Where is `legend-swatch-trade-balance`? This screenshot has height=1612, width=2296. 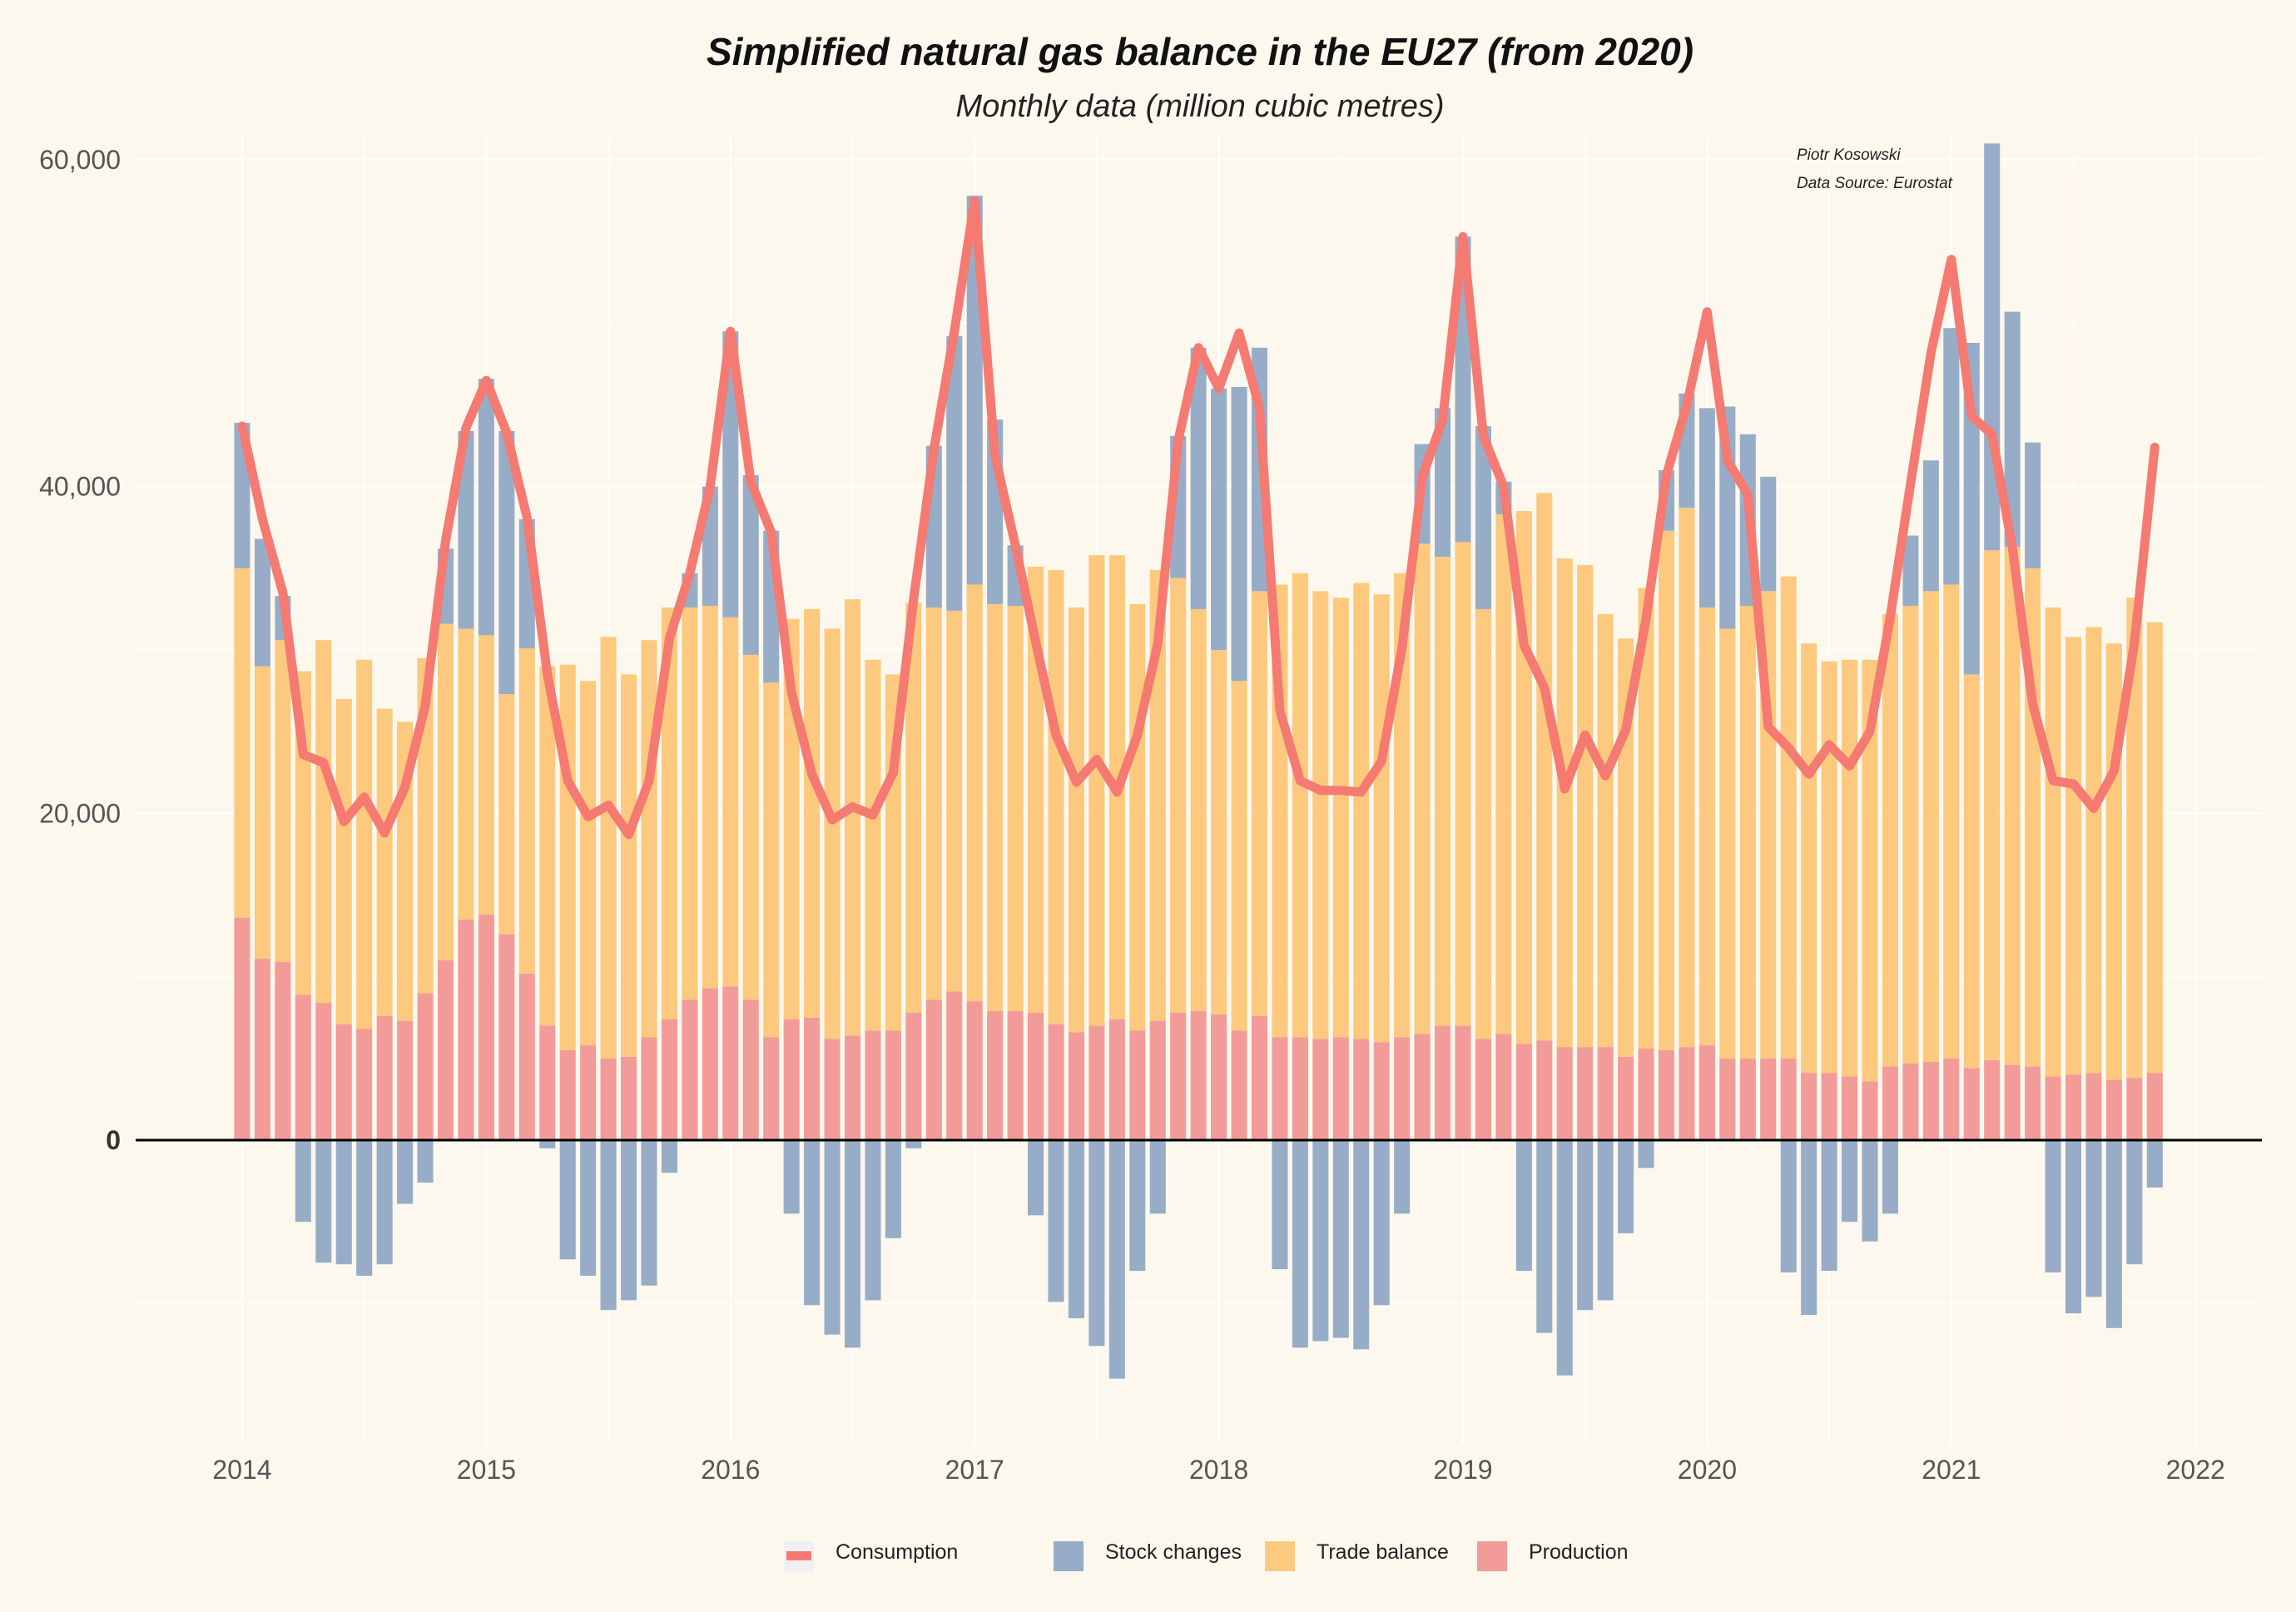 legend-swatch-trade-balance is located at coordinates (1280, 1556).